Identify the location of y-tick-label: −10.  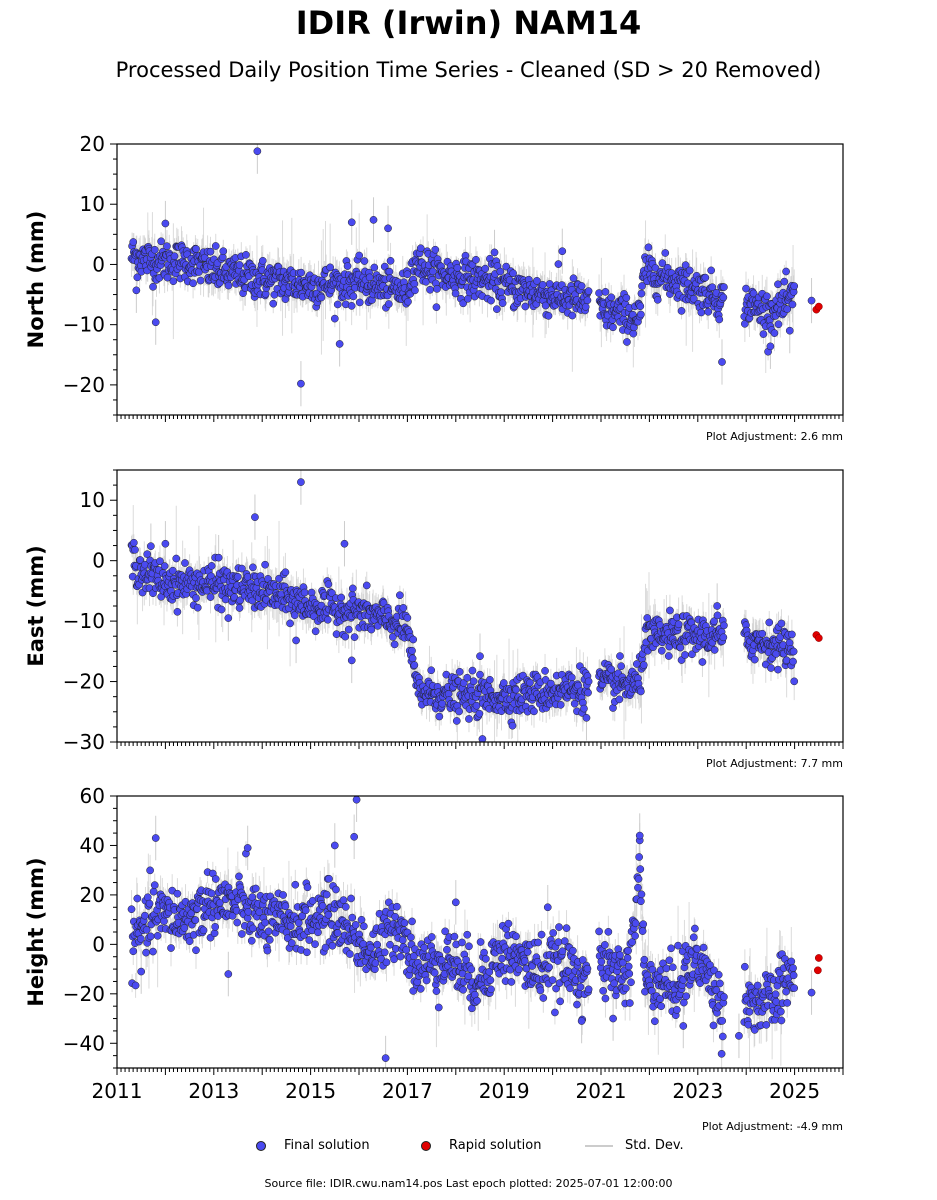
(84, 325).